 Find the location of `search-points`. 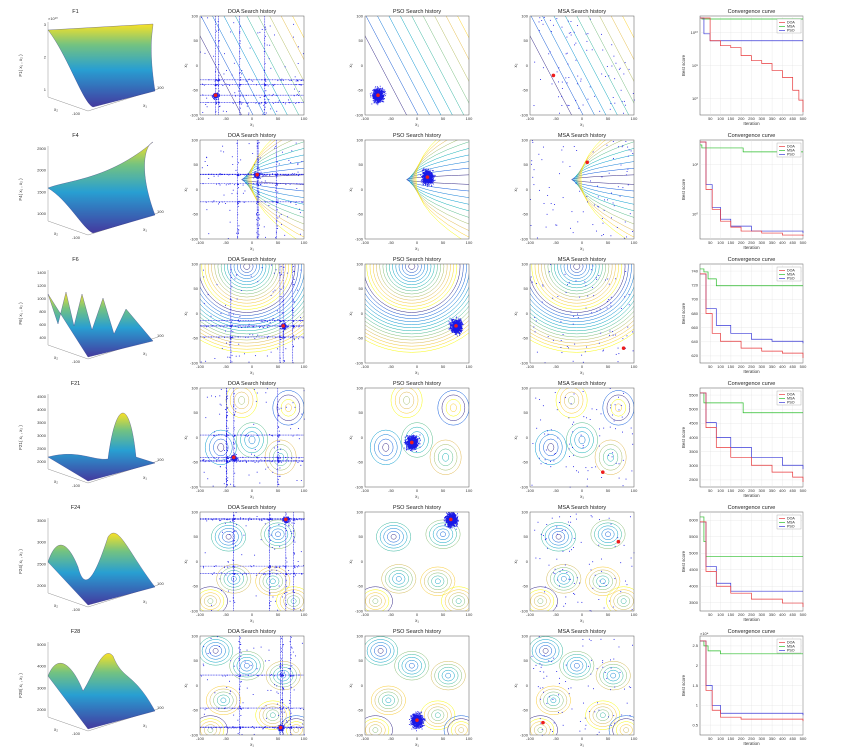

search-points is located at coordinates (582, 314).